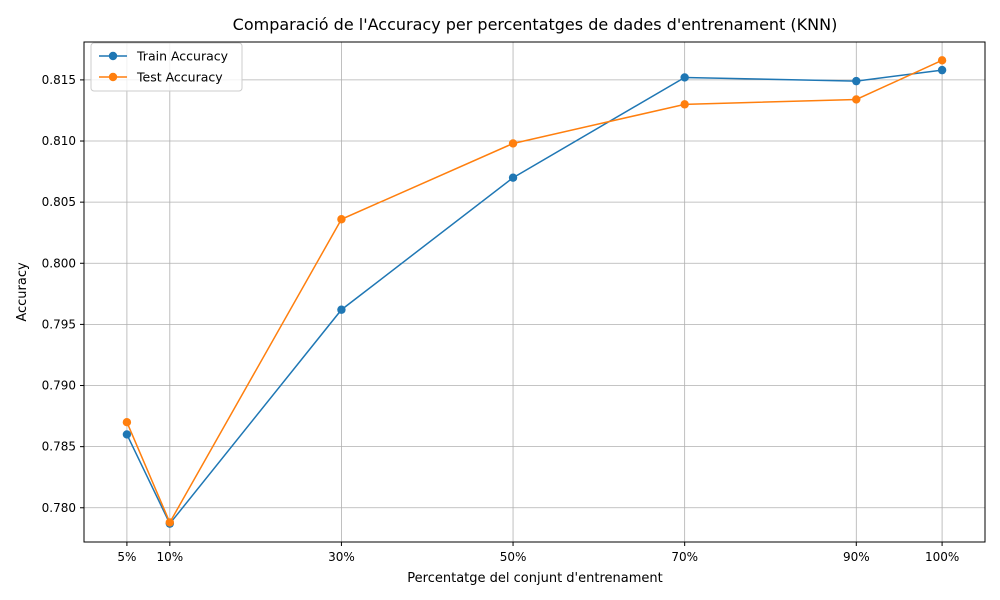 The width and height of the screenshot is (1000, 600). What do you see at coordinates (126, 557) in the screenshot?
I see `x-tick-label: 5%` at bounding box center [126, 557].